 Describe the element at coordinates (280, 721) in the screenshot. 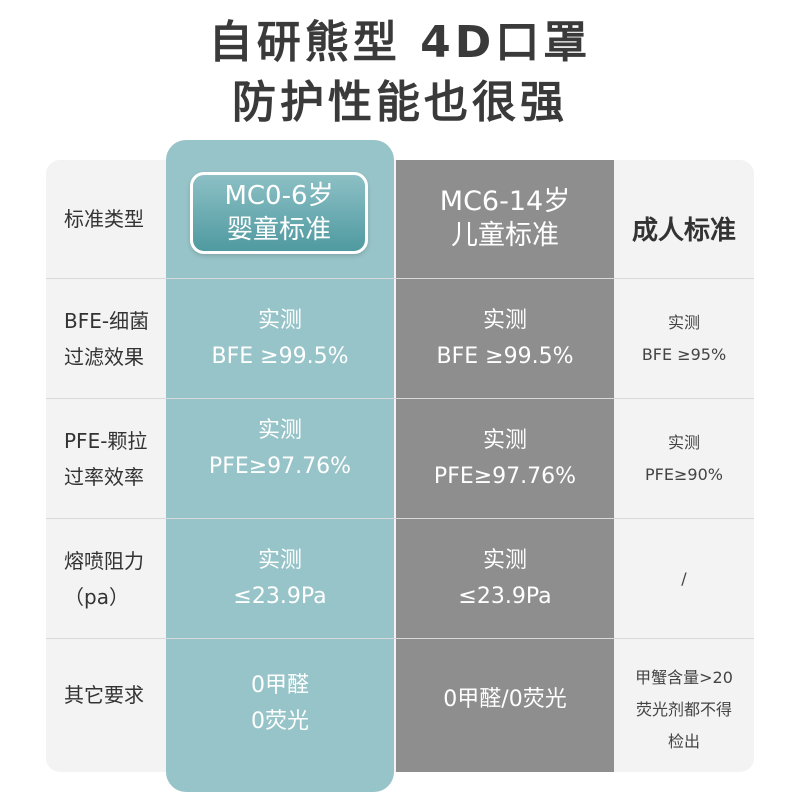

I see `requirement-text: 0荧光` at that location.